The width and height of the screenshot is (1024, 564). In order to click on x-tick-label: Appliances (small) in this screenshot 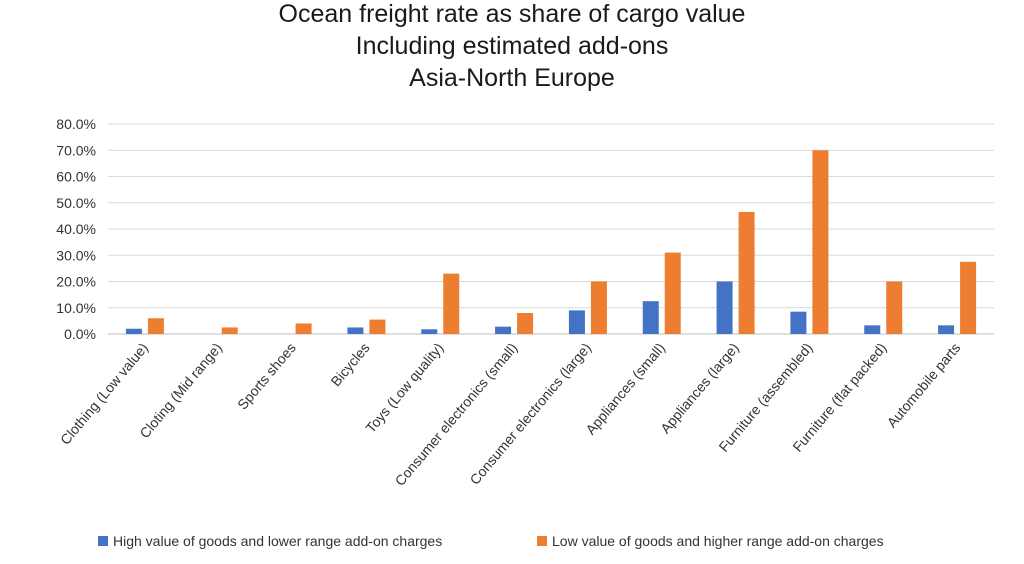, I will do `click(625, 389)`.